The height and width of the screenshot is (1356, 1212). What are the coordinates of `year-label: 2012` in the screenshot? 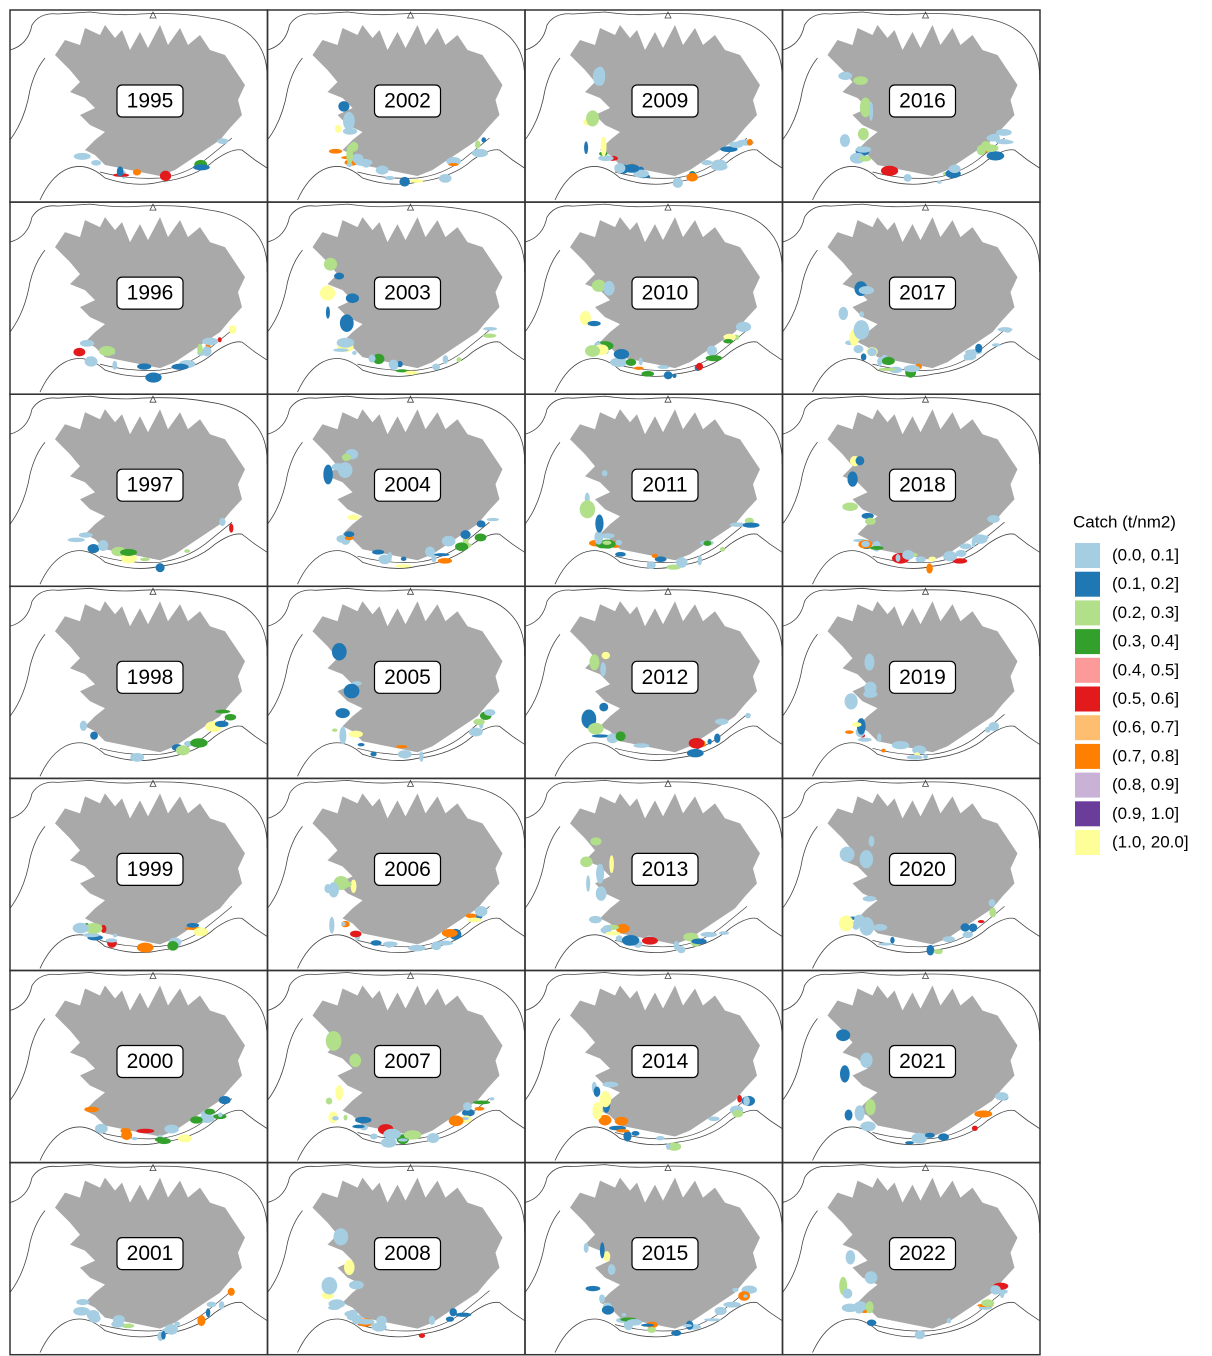 It's located at (665, 677).